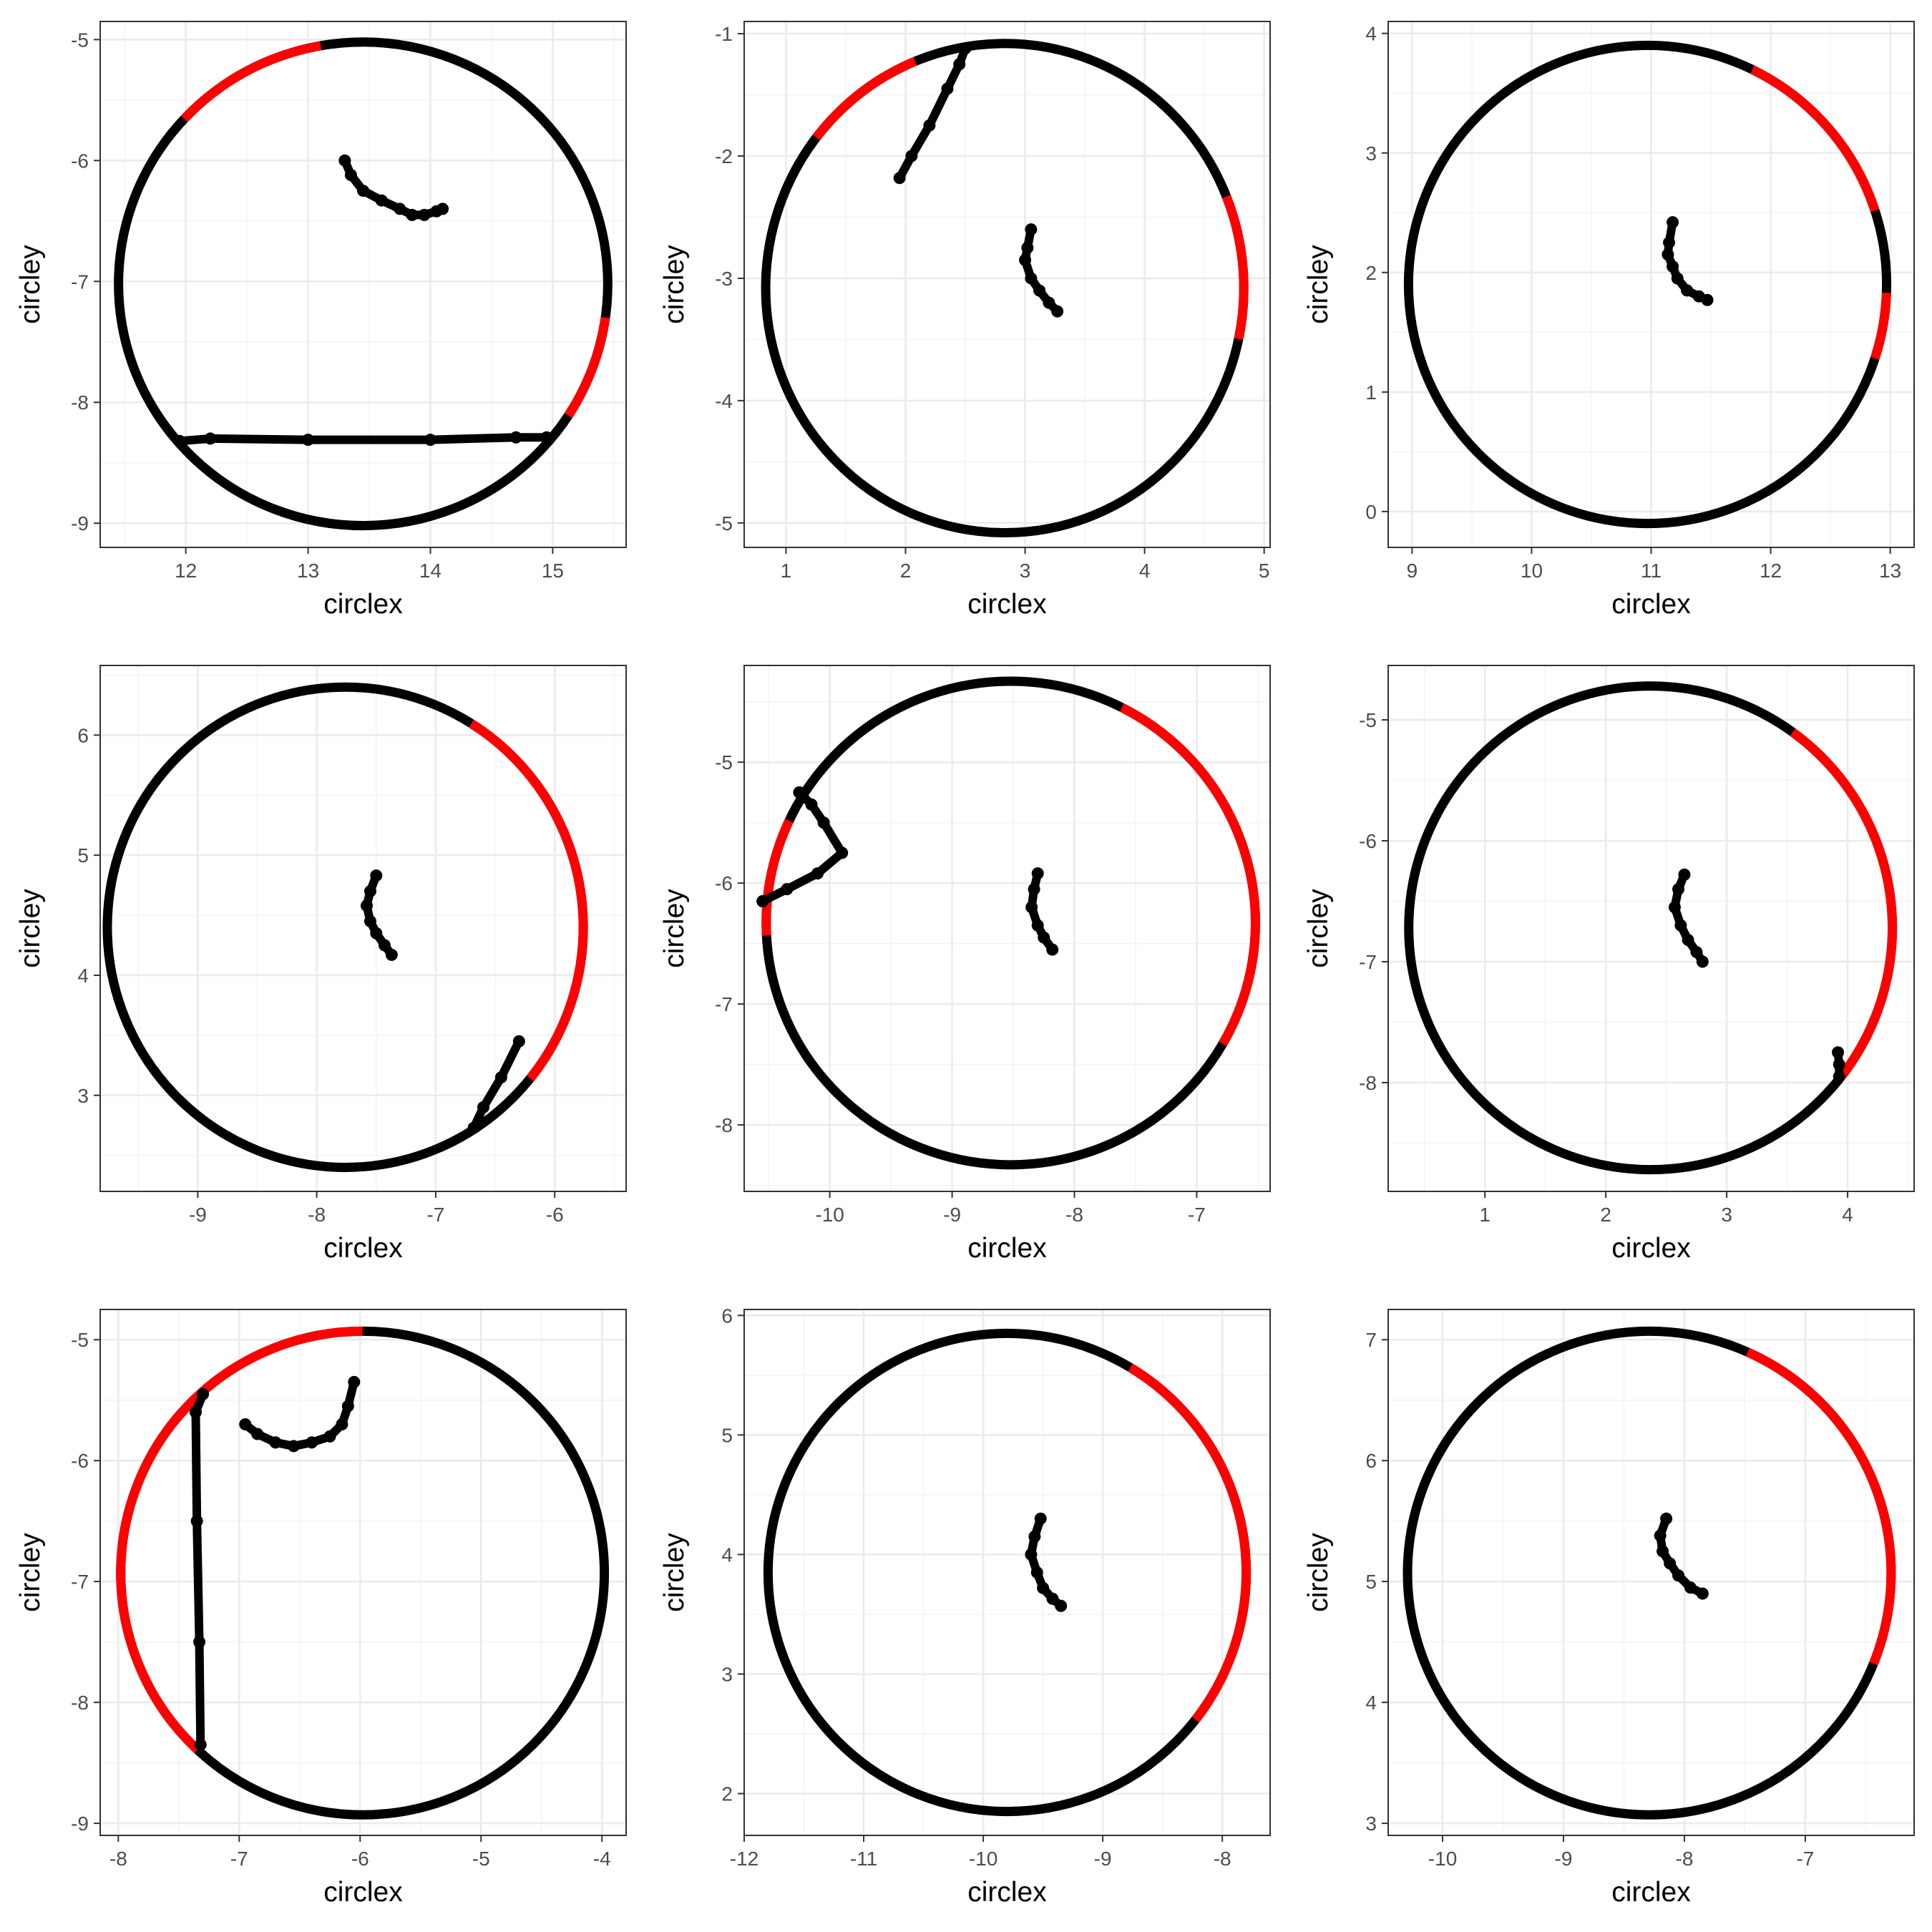  I want to click on x-tick-label: -6, so click(555, 1215).